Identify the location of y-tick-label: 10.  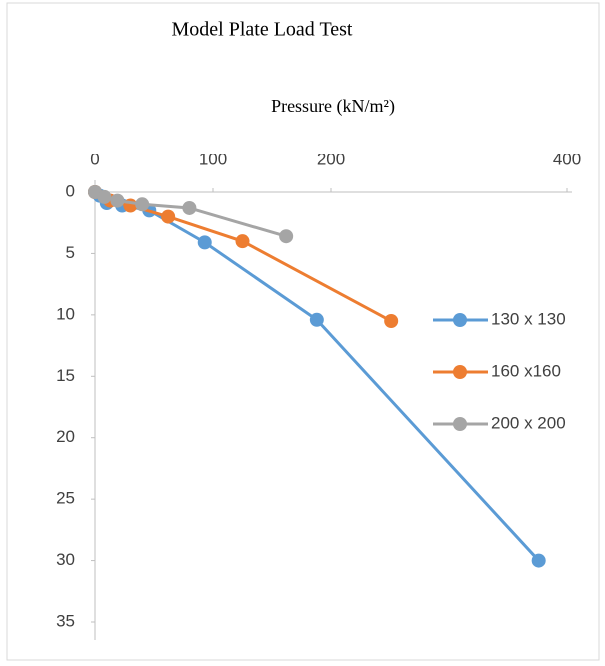
(65, 313).